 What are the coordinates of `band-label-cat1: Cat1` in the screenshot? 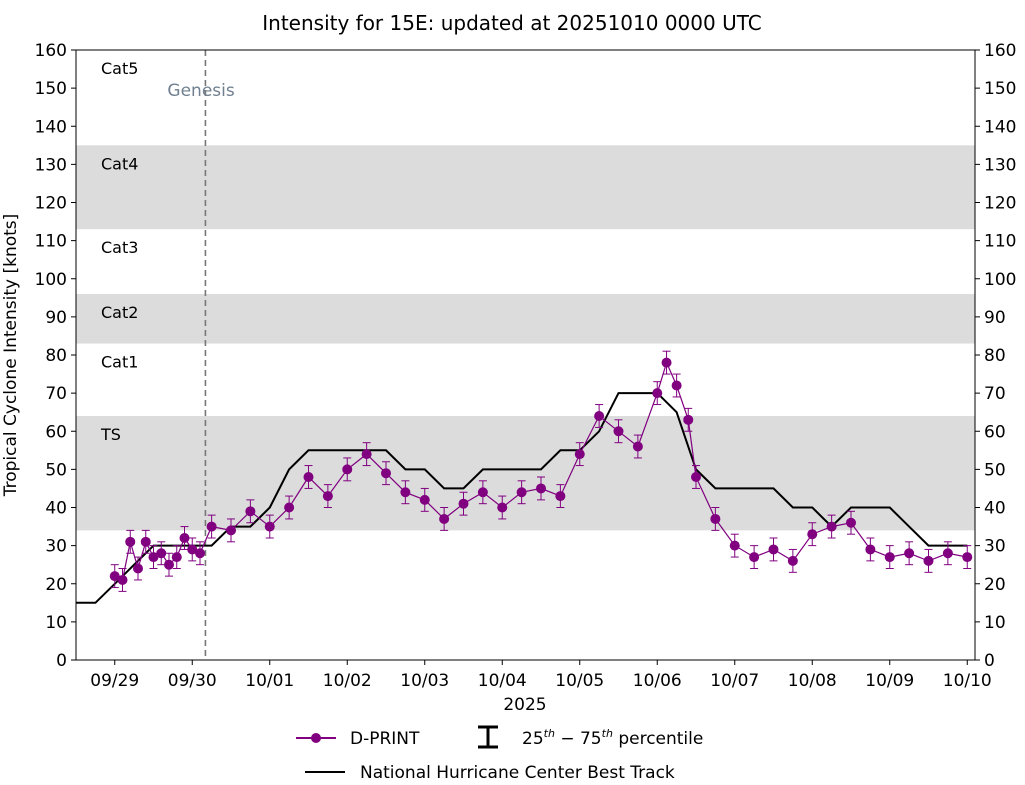 It's located at (119, 362).